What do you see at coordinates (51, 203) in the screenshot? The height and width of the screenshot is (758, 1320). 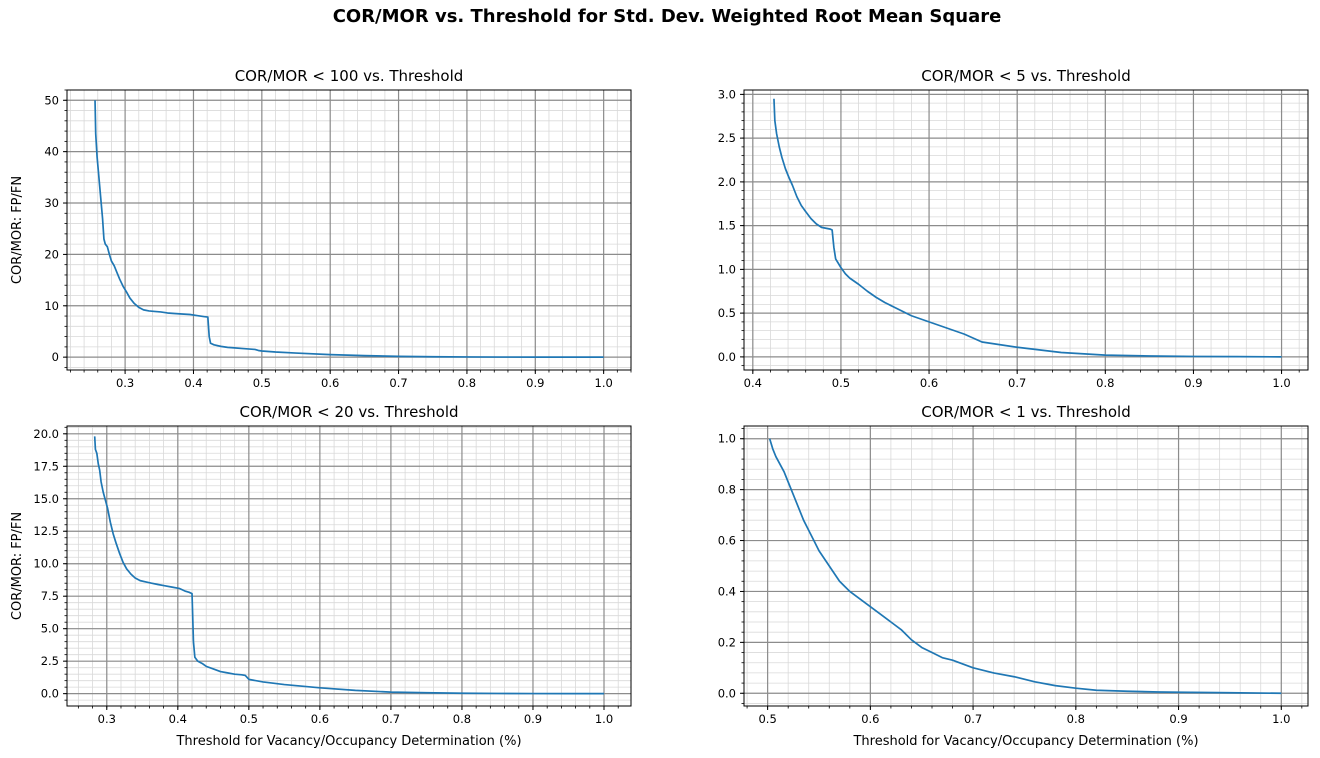 I see `y-tick-label: 30` at bounding box center [51, 203].